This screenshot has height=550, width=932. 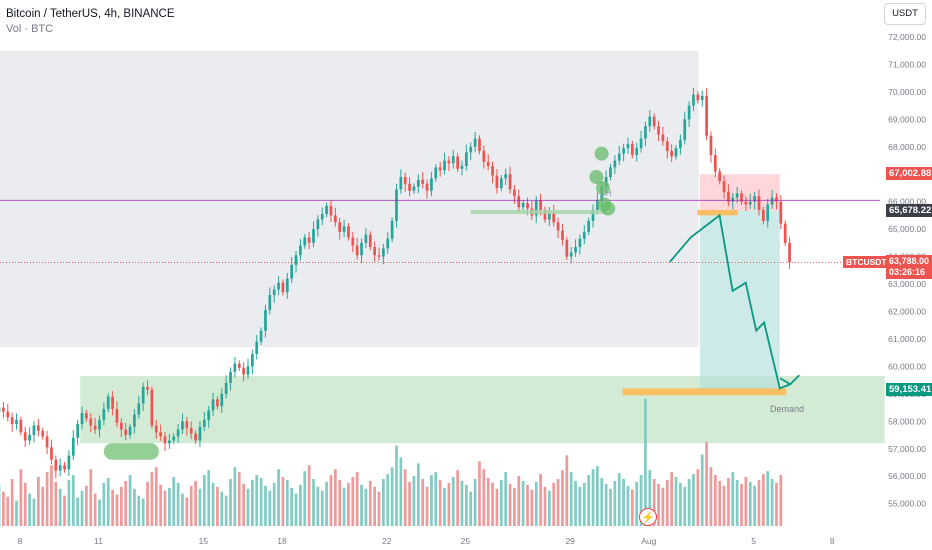 What do you see at coordinates (907, 421) in the screenshot?
I see `price-tick-label: 58,000.00` at bounding box center [907, 421].